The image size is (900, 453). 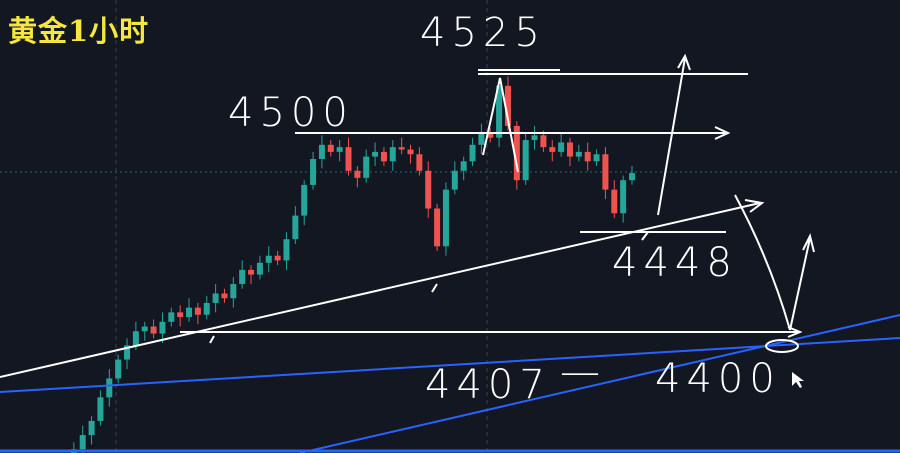 What do you see at coordinates (675, 263) in the screenshot?
I see `annotation-4448: 4448` at bounding box center [675, 263].